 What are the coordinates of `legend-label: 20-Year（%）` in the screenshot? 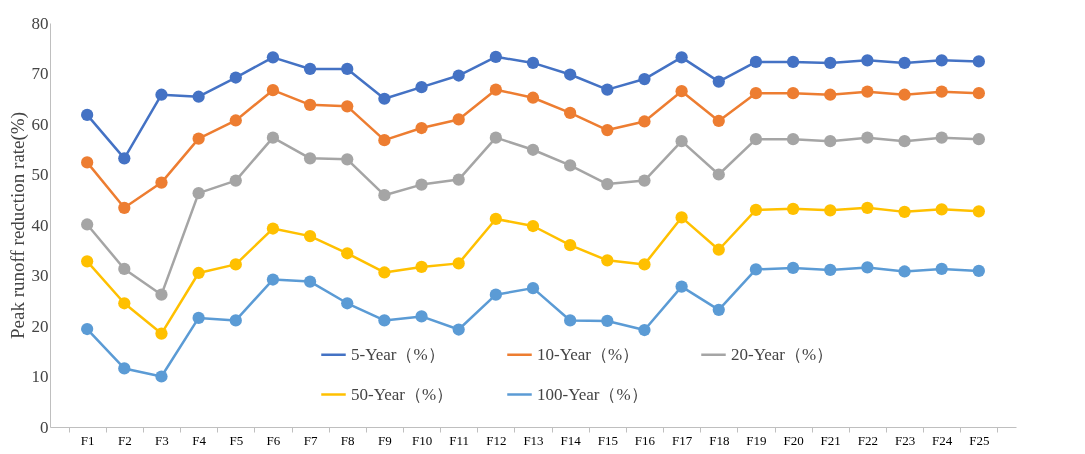 It's located at (782, 354).